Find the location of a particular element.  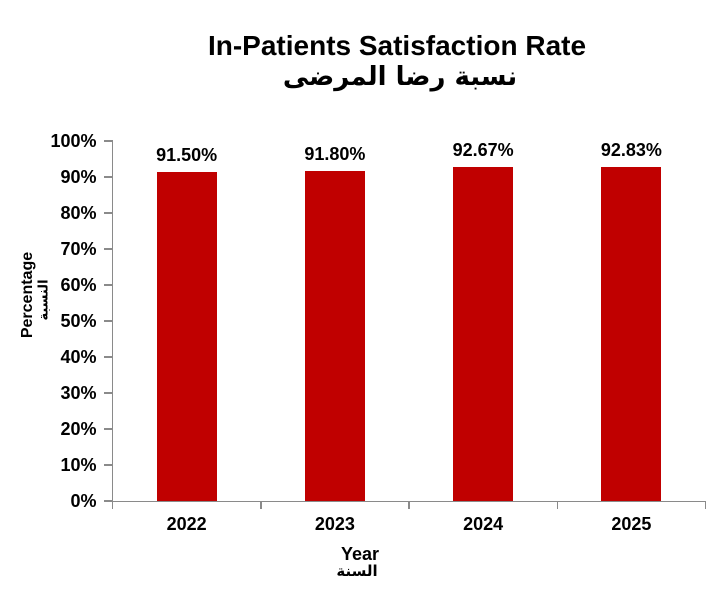

bar-2023 is located at coordinates (334, 335).